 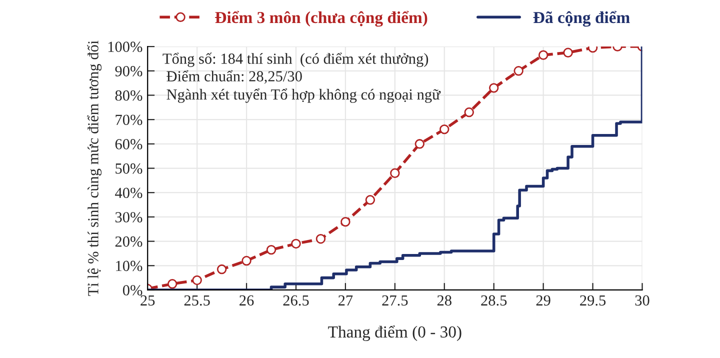 What do you see at coordinates (296, 300) in the screenshot?
I see `x-tick-label: 26.5` at bounding box center [296, 300].